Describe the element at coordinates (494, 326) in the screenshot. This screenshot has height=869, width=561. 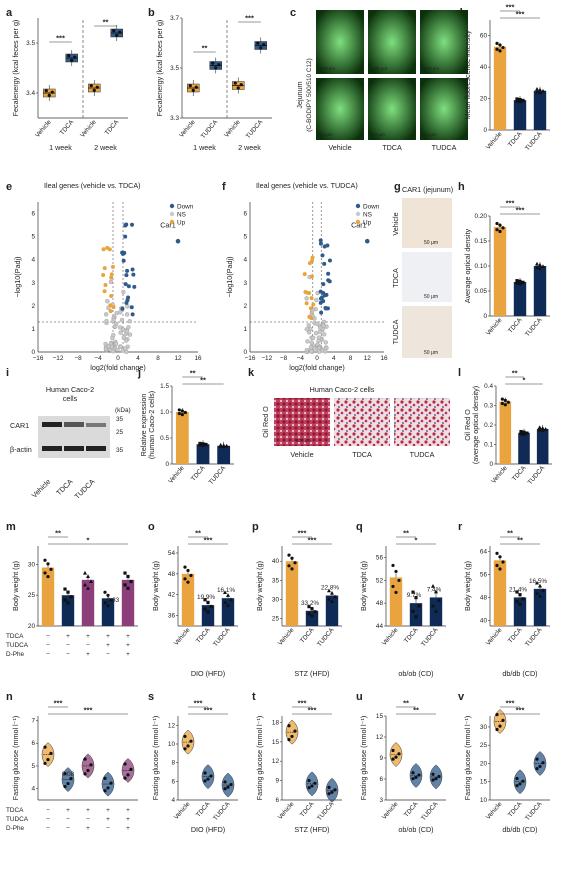
I see `h-xtick-label-0: Vehicle` at that location.